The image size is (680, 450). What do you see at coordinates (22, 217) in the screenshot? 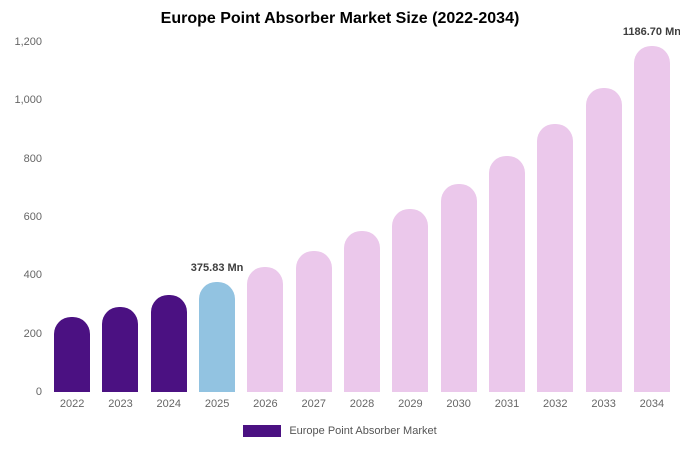
I see `y-axis: 1,200 1,000 800 600 400 200 0` at bounding box center [22, 217].